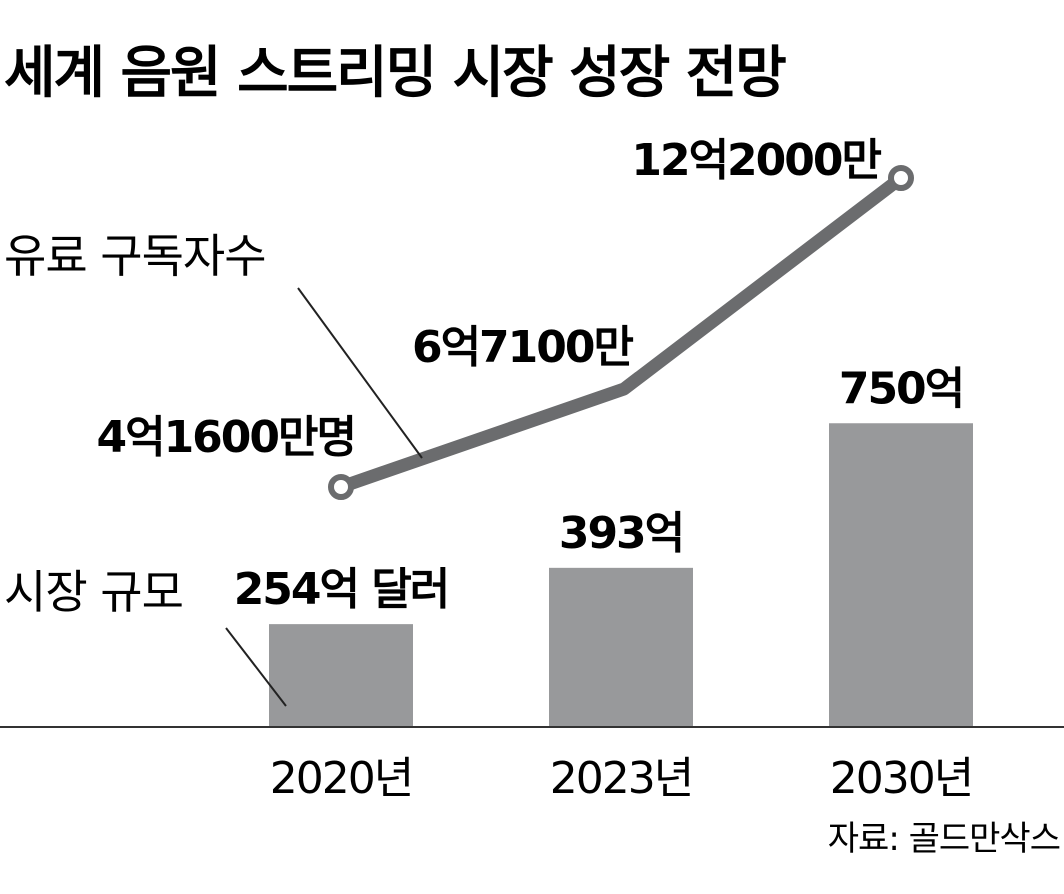 This screenshot has width=1064, height=894. Describe the element at coordinates (901, 575) in the screenshot. I see `bar-2030년` at that location.